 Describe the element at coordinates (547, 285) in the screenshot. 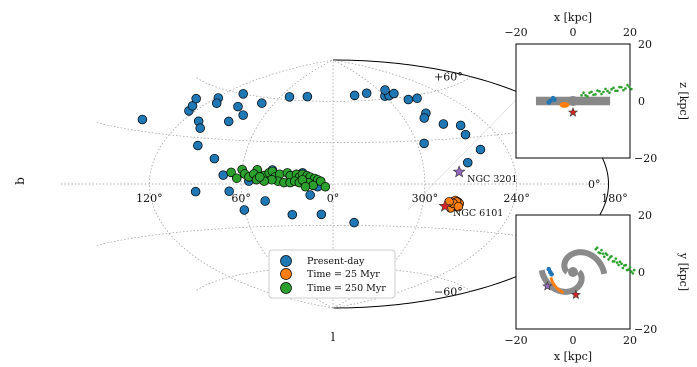

I see `xy-ngc3201-star` at that location.